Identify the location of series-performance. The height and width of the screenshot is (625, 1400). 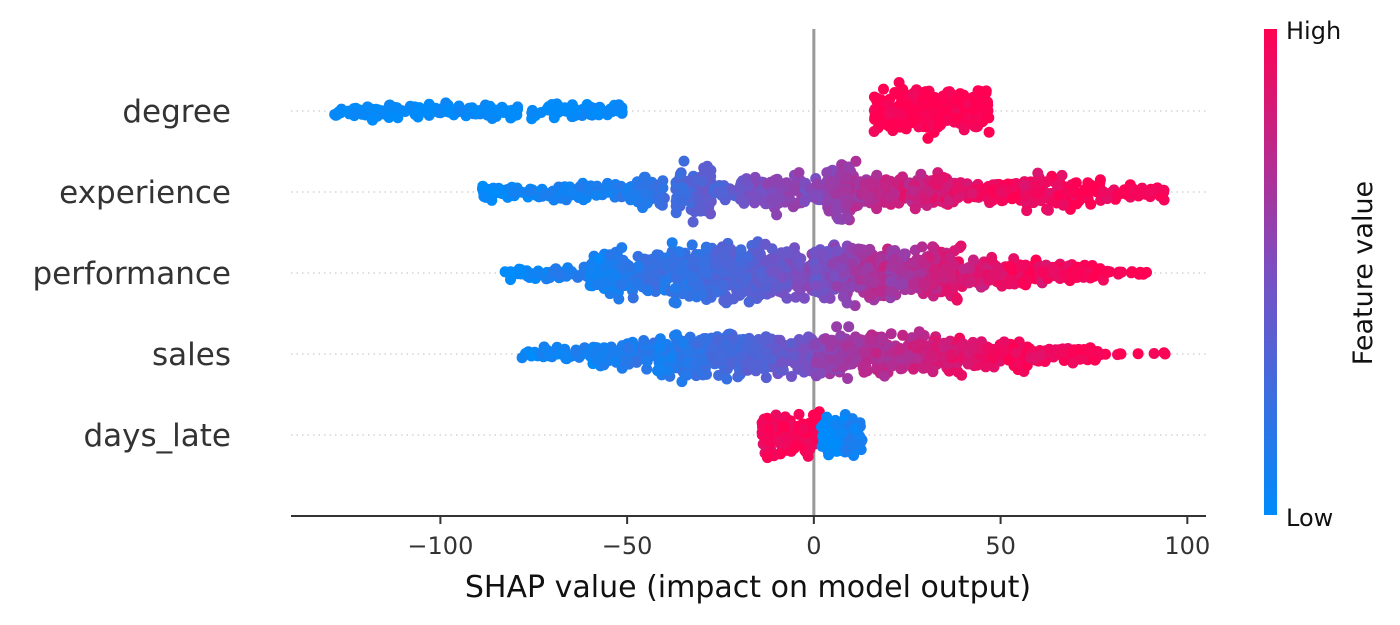
(825, 274).